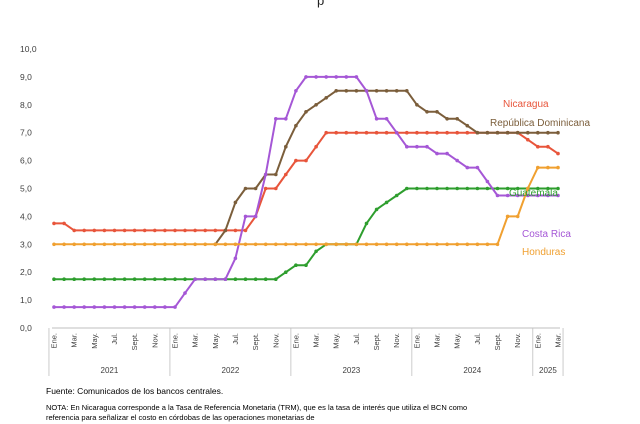 This screenshot has width=640, height=424. Describe the element at coordinates (26, 328) in the screenshot. I see `y-tick-label: 0,0` at that location.